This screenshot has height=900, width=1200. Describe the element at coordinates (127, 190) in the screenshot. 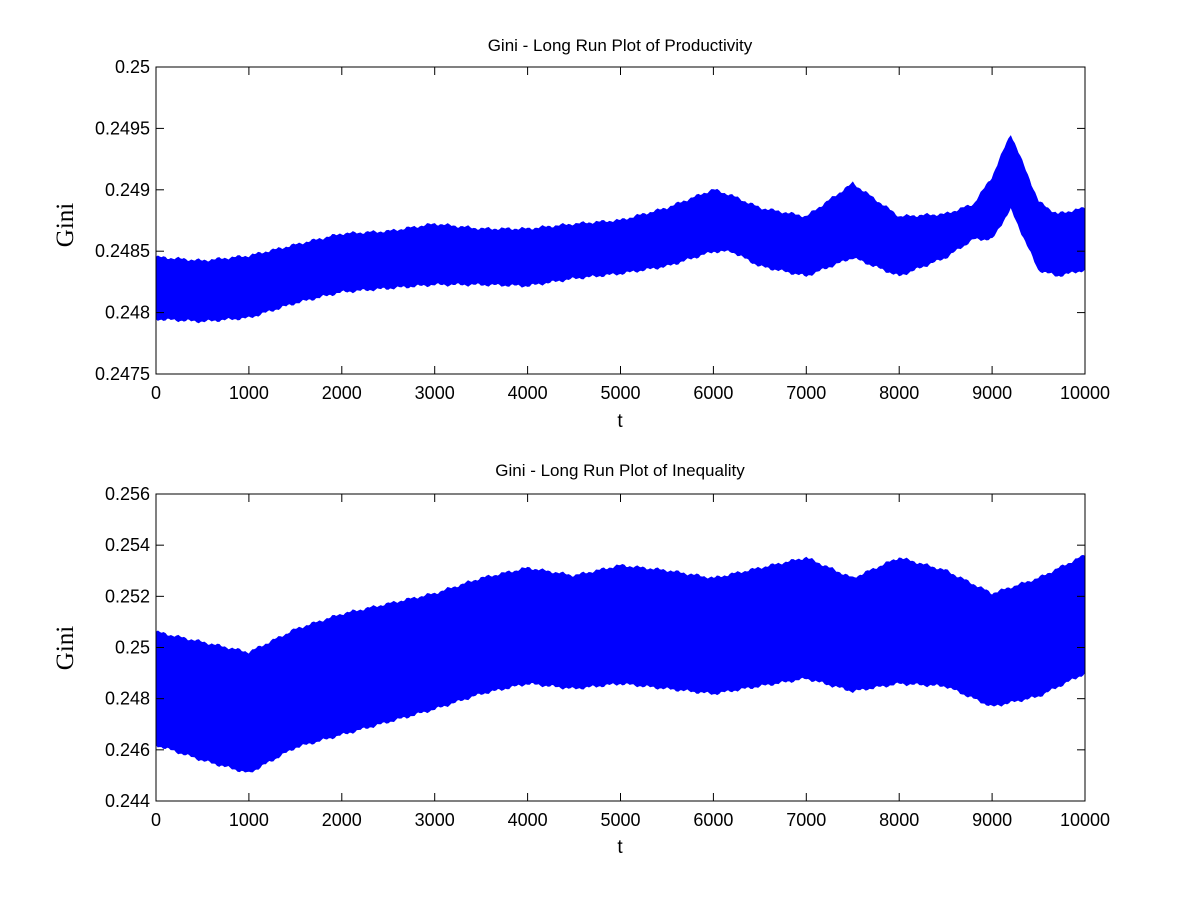

I see `y-tick-label: 0.249` at that location.